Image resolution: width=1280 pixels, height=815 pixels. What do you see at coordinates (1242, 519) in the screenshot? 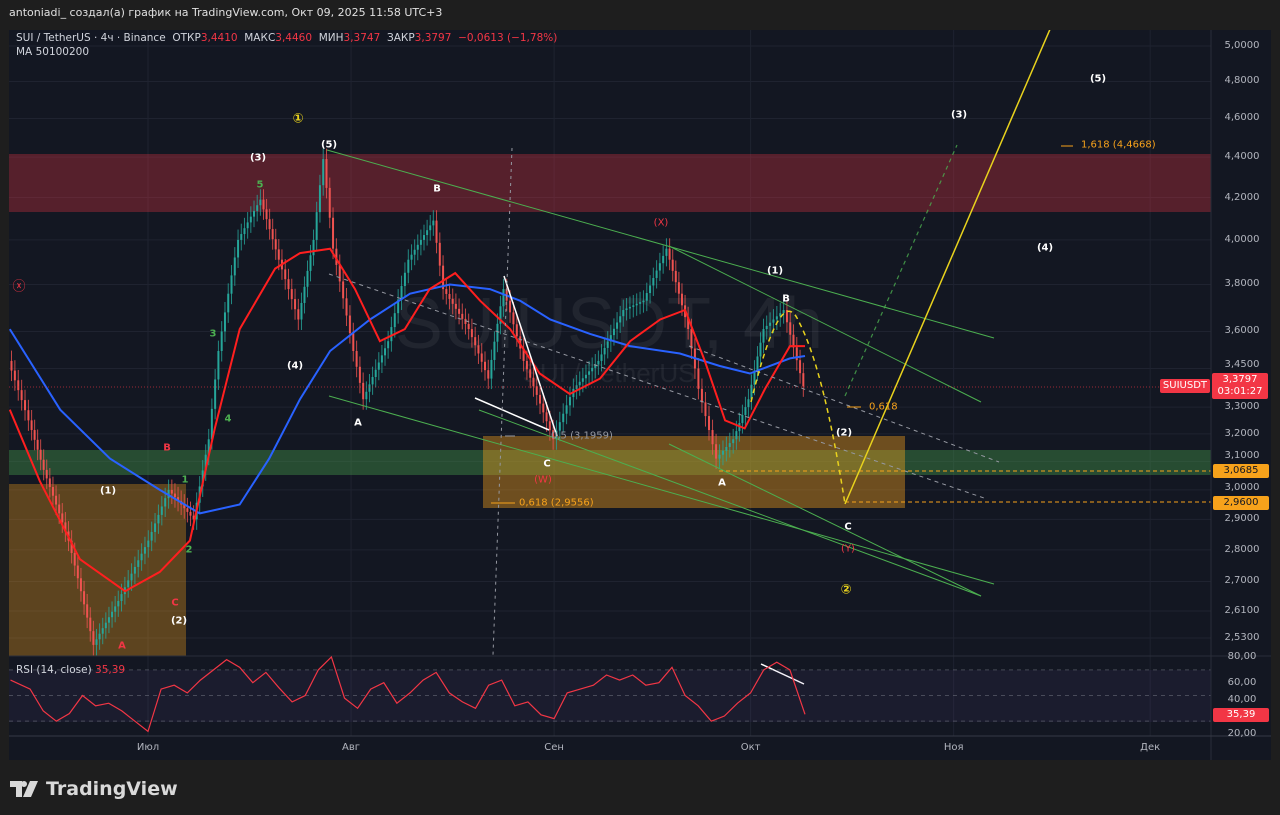
I see `price-tick: 2,9000` at bounding box center [1242, 519].